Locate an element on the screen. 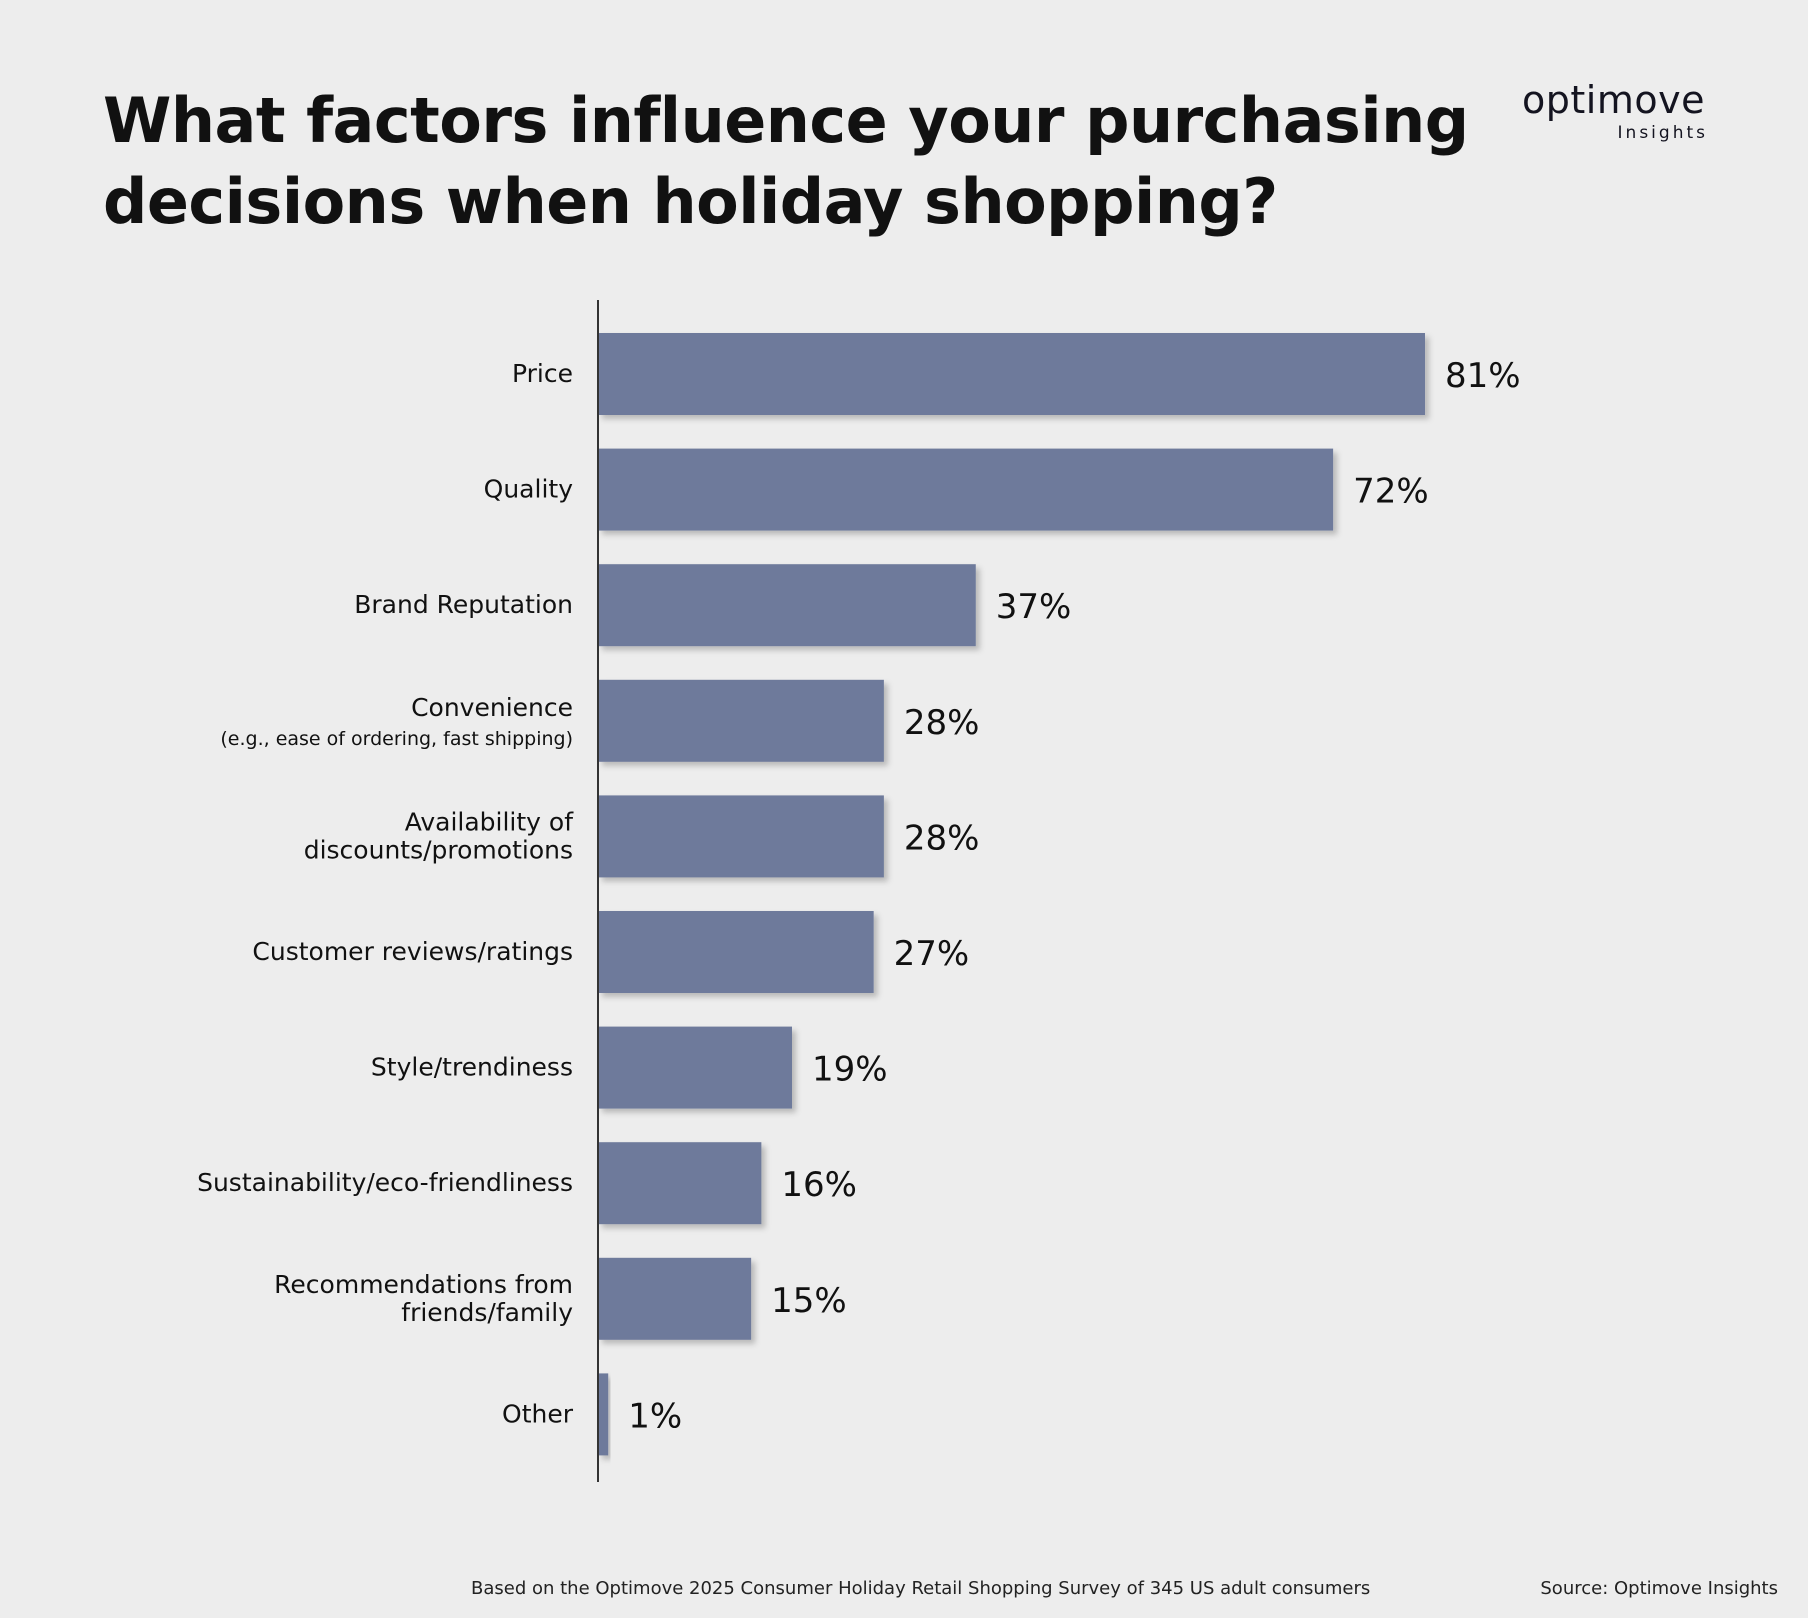  category-label-0: Price is located at coordinates (542, 373).